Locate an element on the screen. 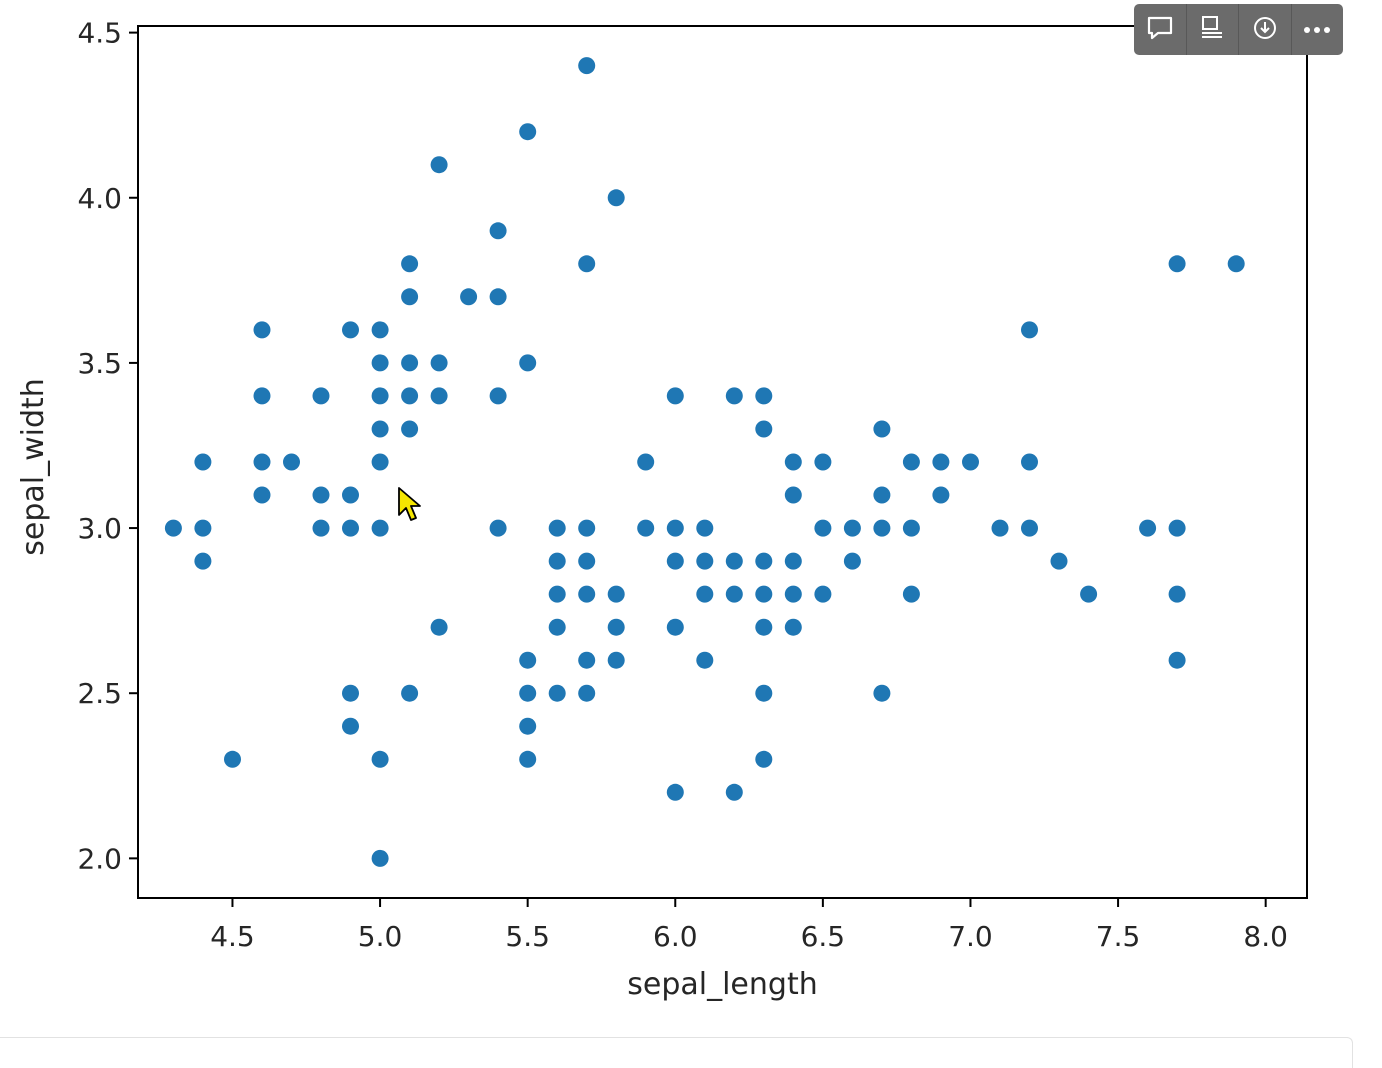 The height and width of the screenshot is (1068, 1382). x-tick-label: 7.5 is located at coordinates (1118, 936).